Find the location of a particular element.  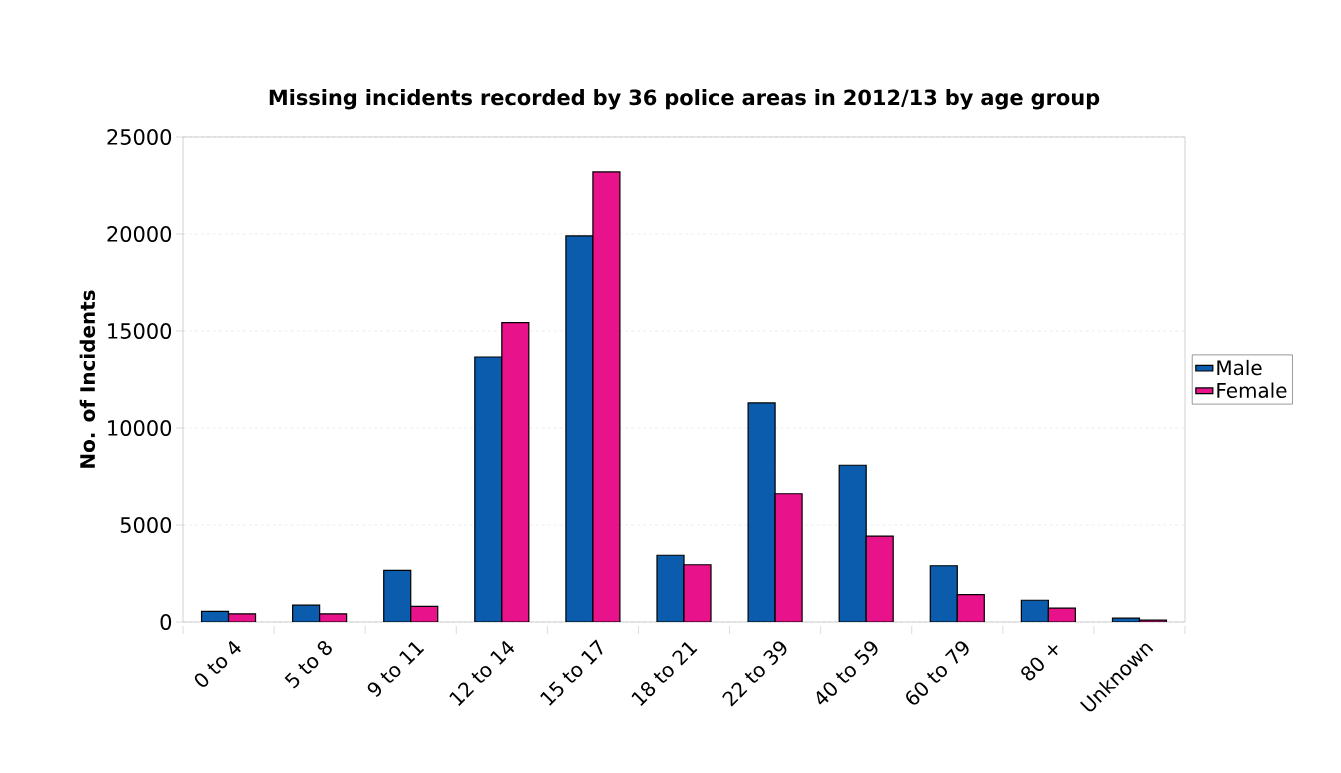

y-tick-label: 5000 is located at coordinates (146, 525).